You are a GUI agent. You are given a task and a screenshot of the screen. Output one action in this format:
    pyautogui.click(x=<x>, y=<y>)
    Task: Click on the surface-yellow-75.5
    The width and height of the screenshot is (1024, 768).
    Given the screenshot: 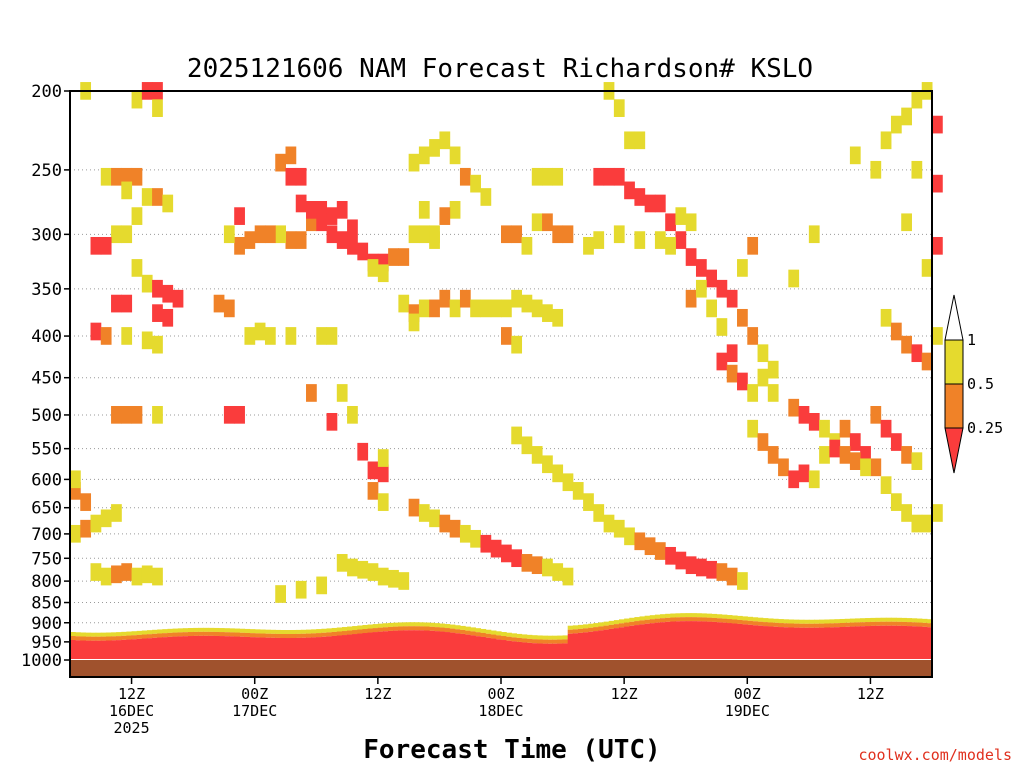 What is the action you would take?
    pyautogui.click(x=847, y=620)
    